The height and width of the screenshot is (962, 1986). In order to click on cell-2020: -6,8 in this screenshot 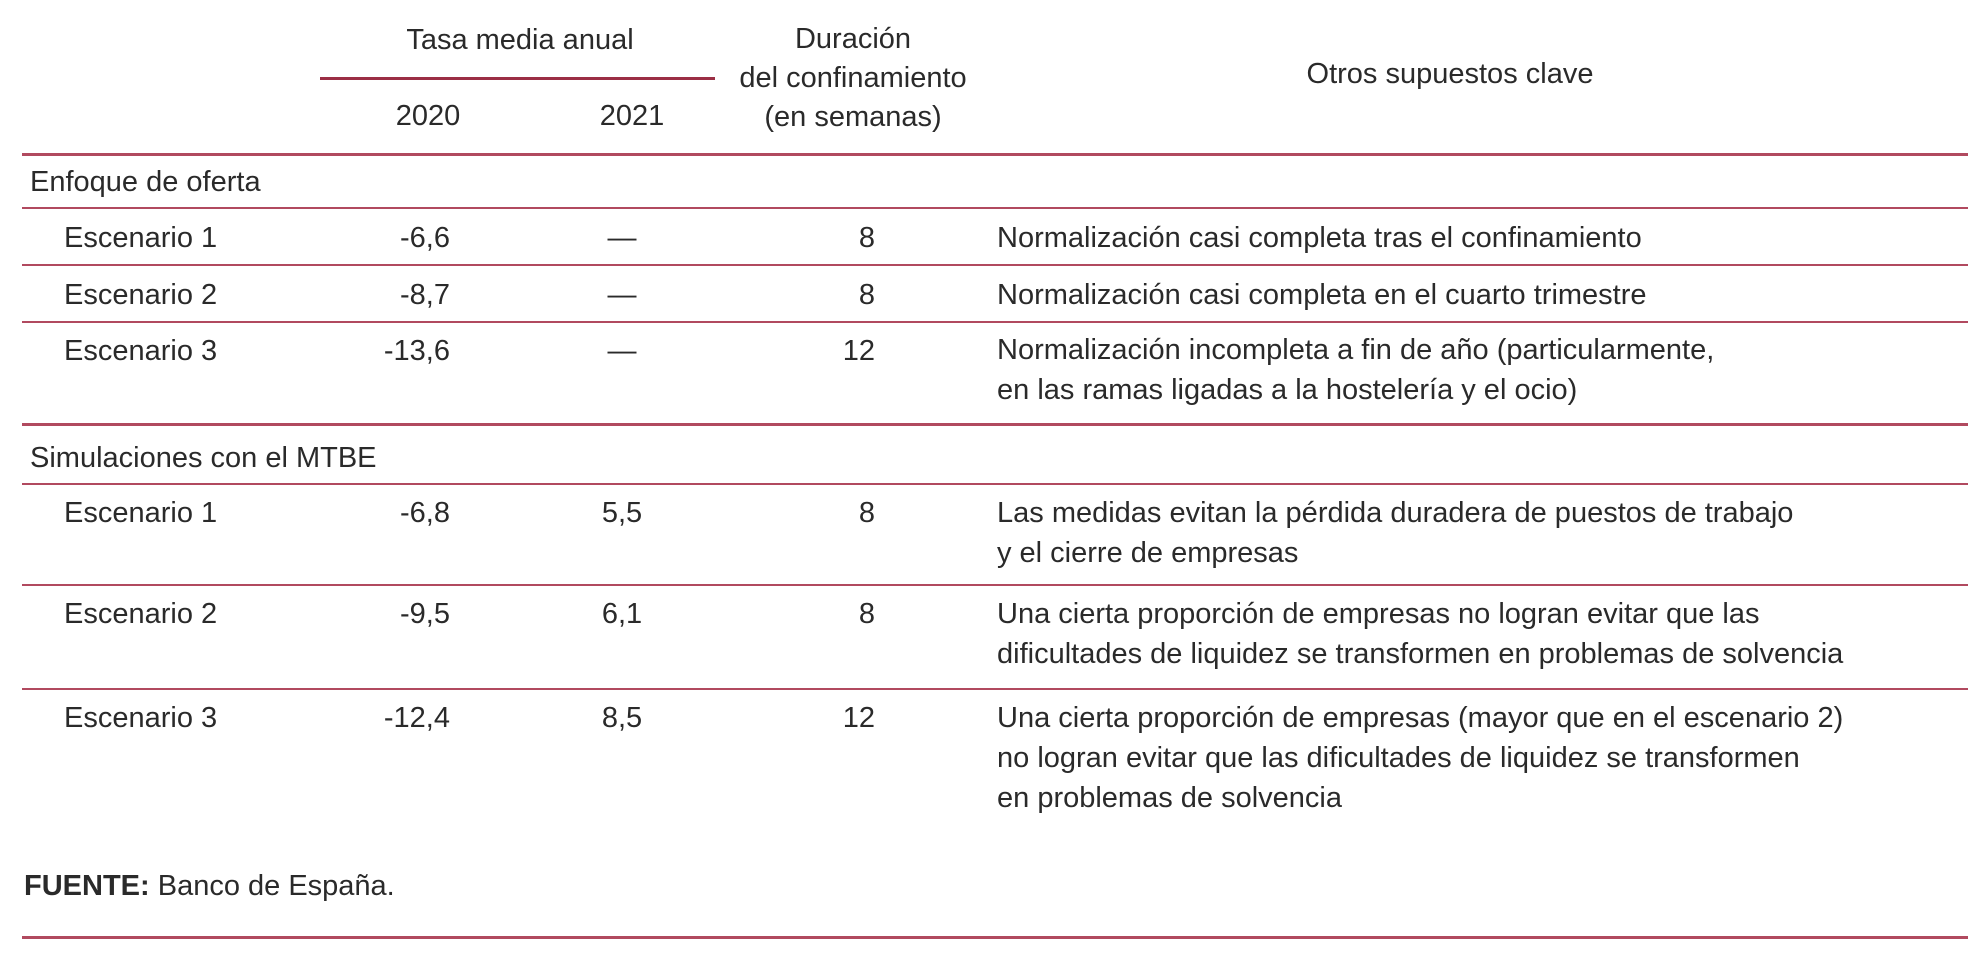, I will do `click(425, 513)`.